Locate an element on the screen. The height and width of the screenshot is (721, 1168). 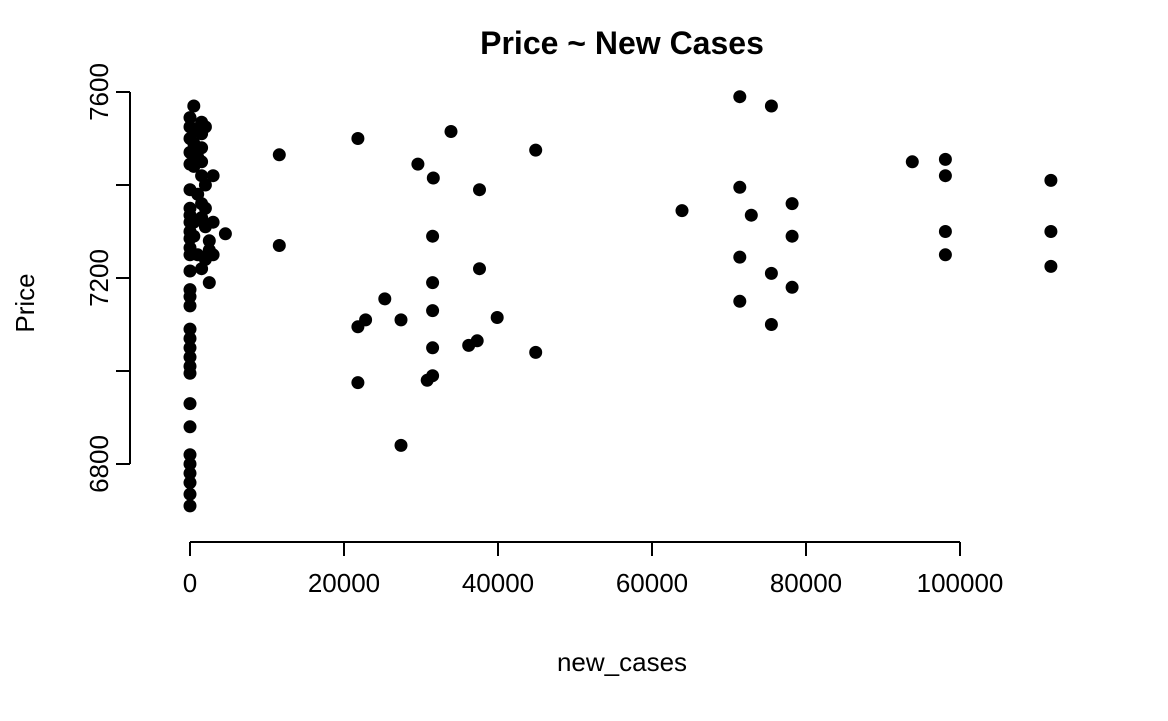
y-tick-label: 6800 is located at coordinates (99, 464).